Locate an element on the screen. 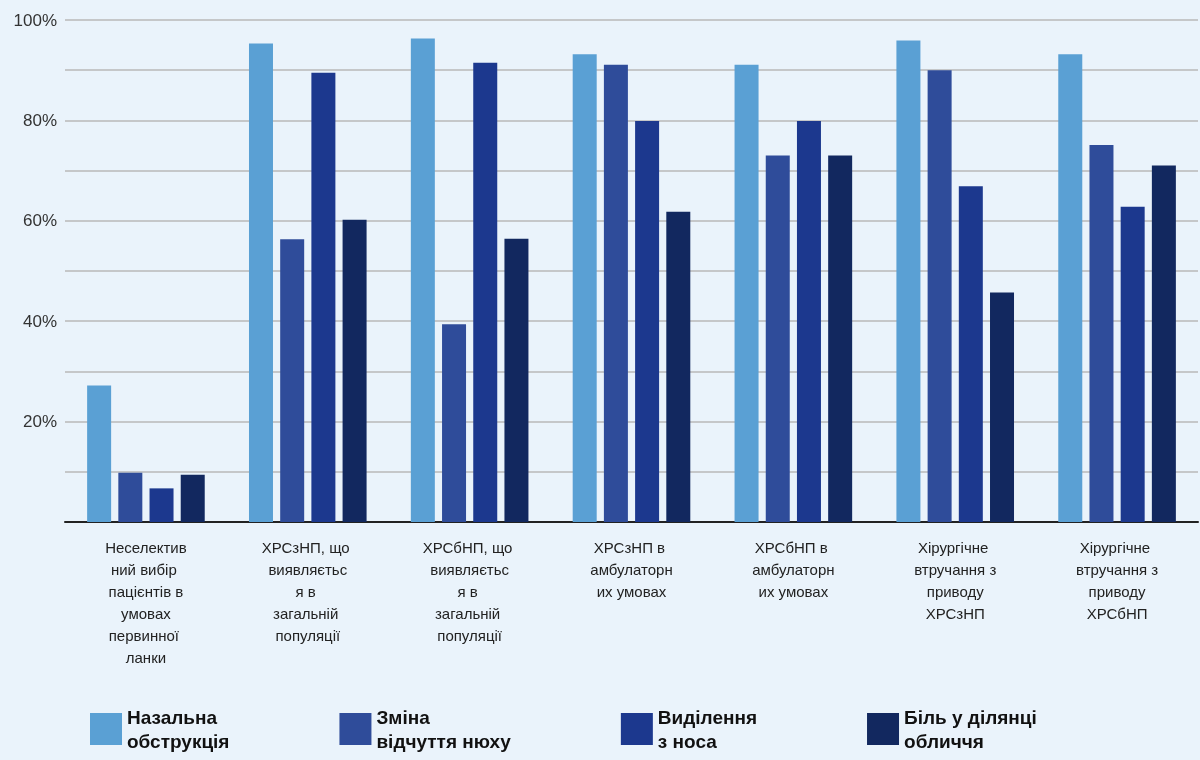 This screenshot has height=760, width=1200. x-tick-label: ХРСбНП, що виявляється в загальній популяції is located at coordinates (469, 591).